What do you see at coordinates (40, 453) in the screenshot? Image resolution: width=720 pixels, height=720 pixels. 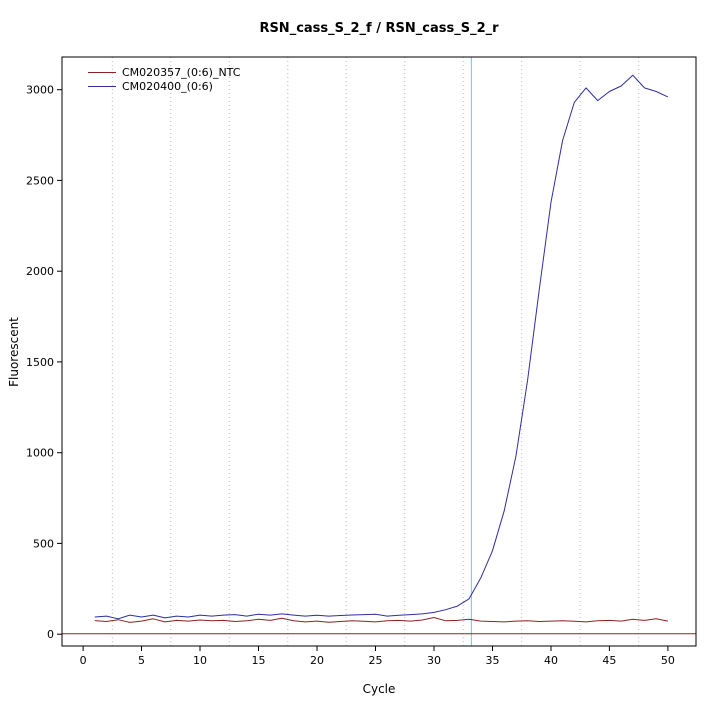 I see `svg-text: 1000` at bounding box center [40, 453].